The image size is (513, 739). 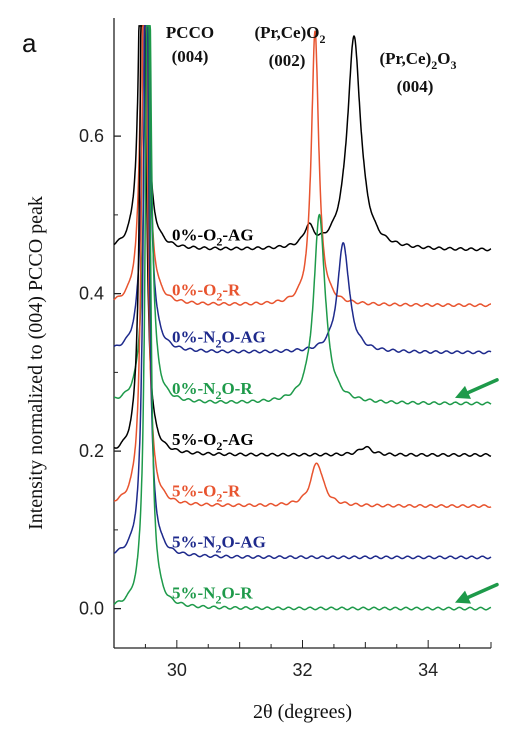 I want to click on peak-label-prceo2-index: (002), so click(x=287, y=60).